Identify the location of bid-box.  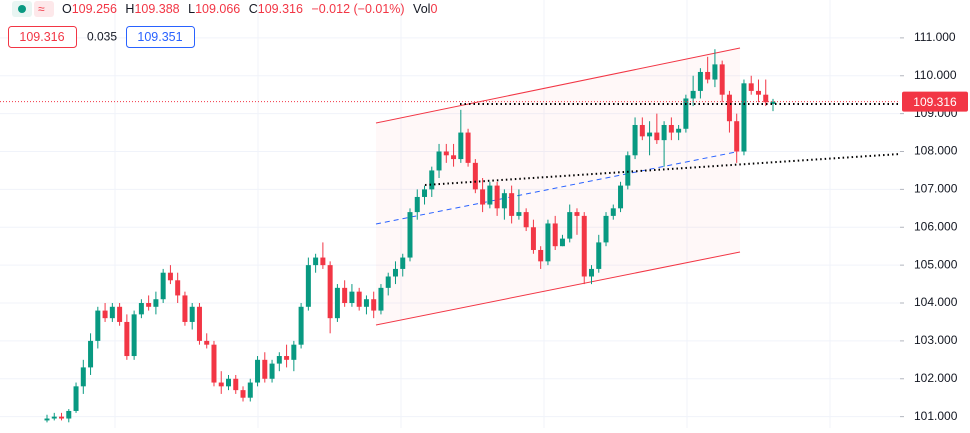
(42, 37).